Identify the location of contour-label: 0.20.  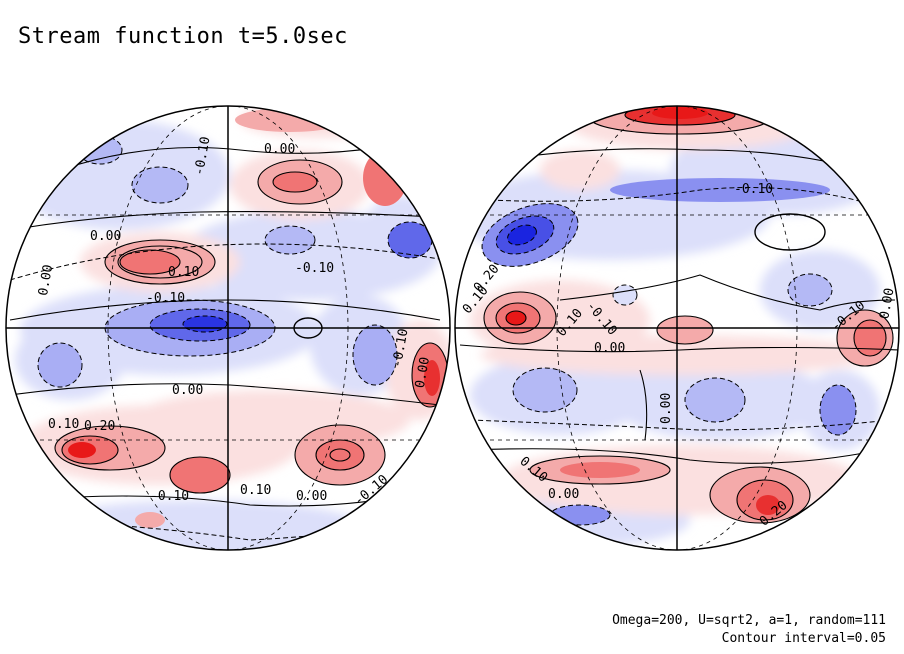
(99, 426).